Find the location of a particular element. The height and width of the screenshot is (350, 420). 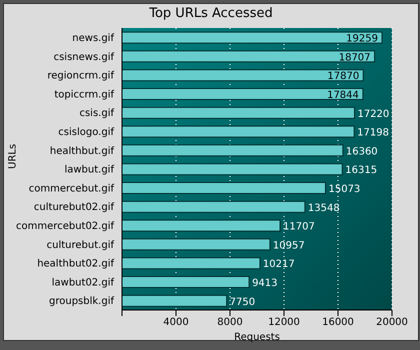

data-label: 10957 is located at coordinates (288, 246).